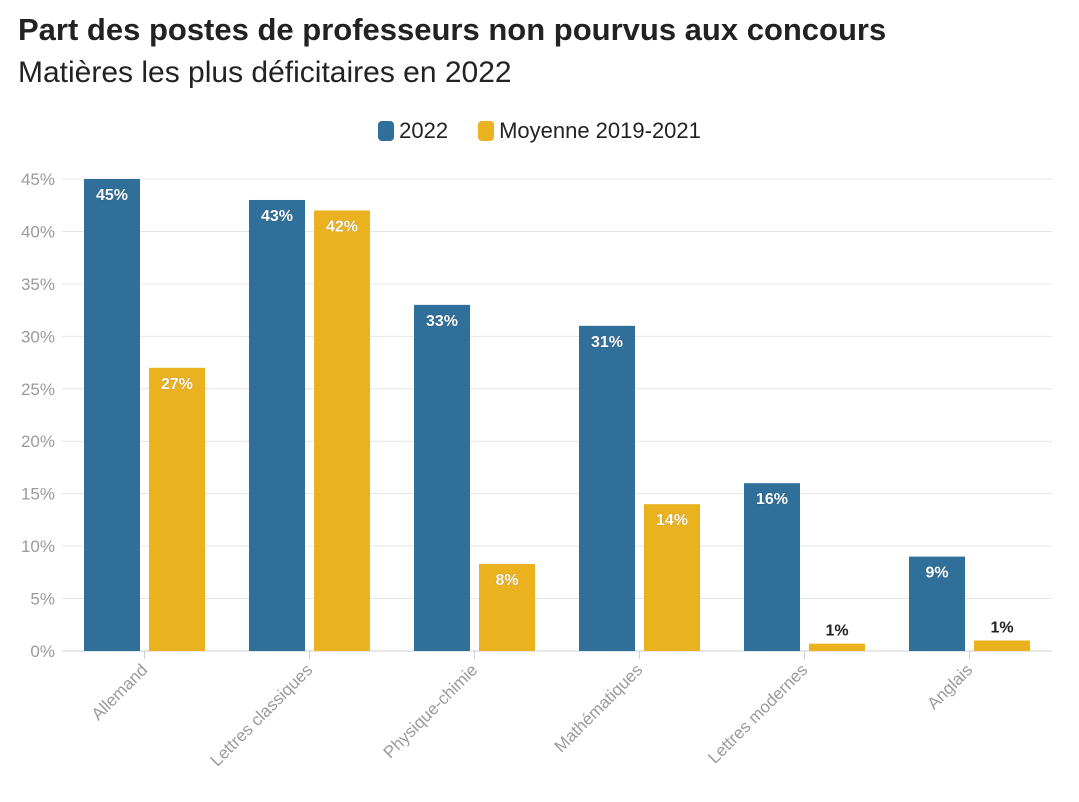 This screenshot has height=802, width=1079. I want to click on data-label: 9%, so click(936, 573).